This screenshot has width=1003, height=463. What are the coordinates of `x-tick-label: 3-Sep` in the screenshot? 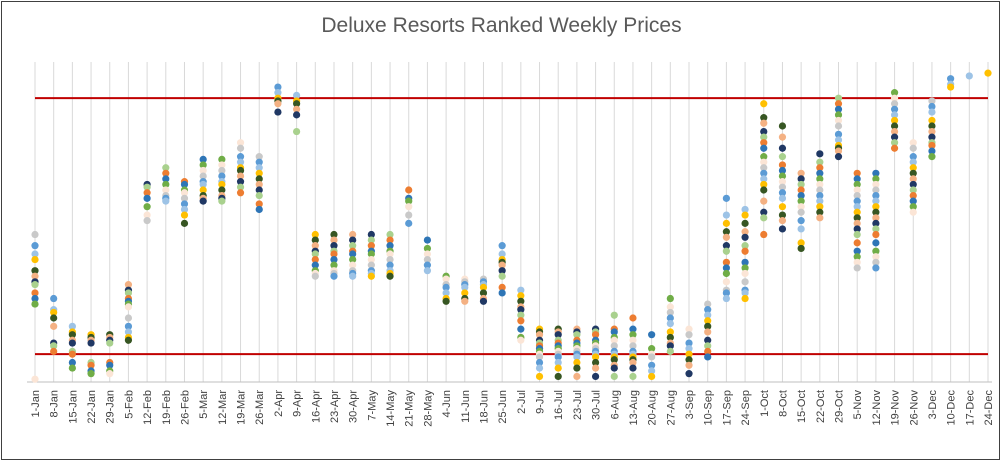 It's located at (690, 404).